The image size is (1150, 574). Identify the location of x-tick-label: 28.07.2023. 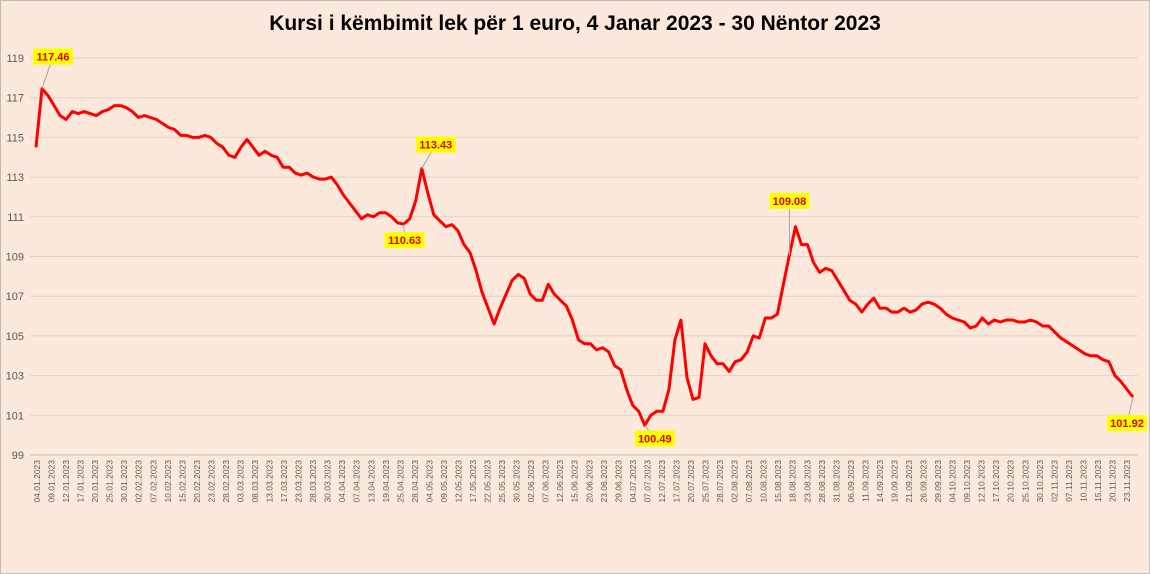
(720, 481).